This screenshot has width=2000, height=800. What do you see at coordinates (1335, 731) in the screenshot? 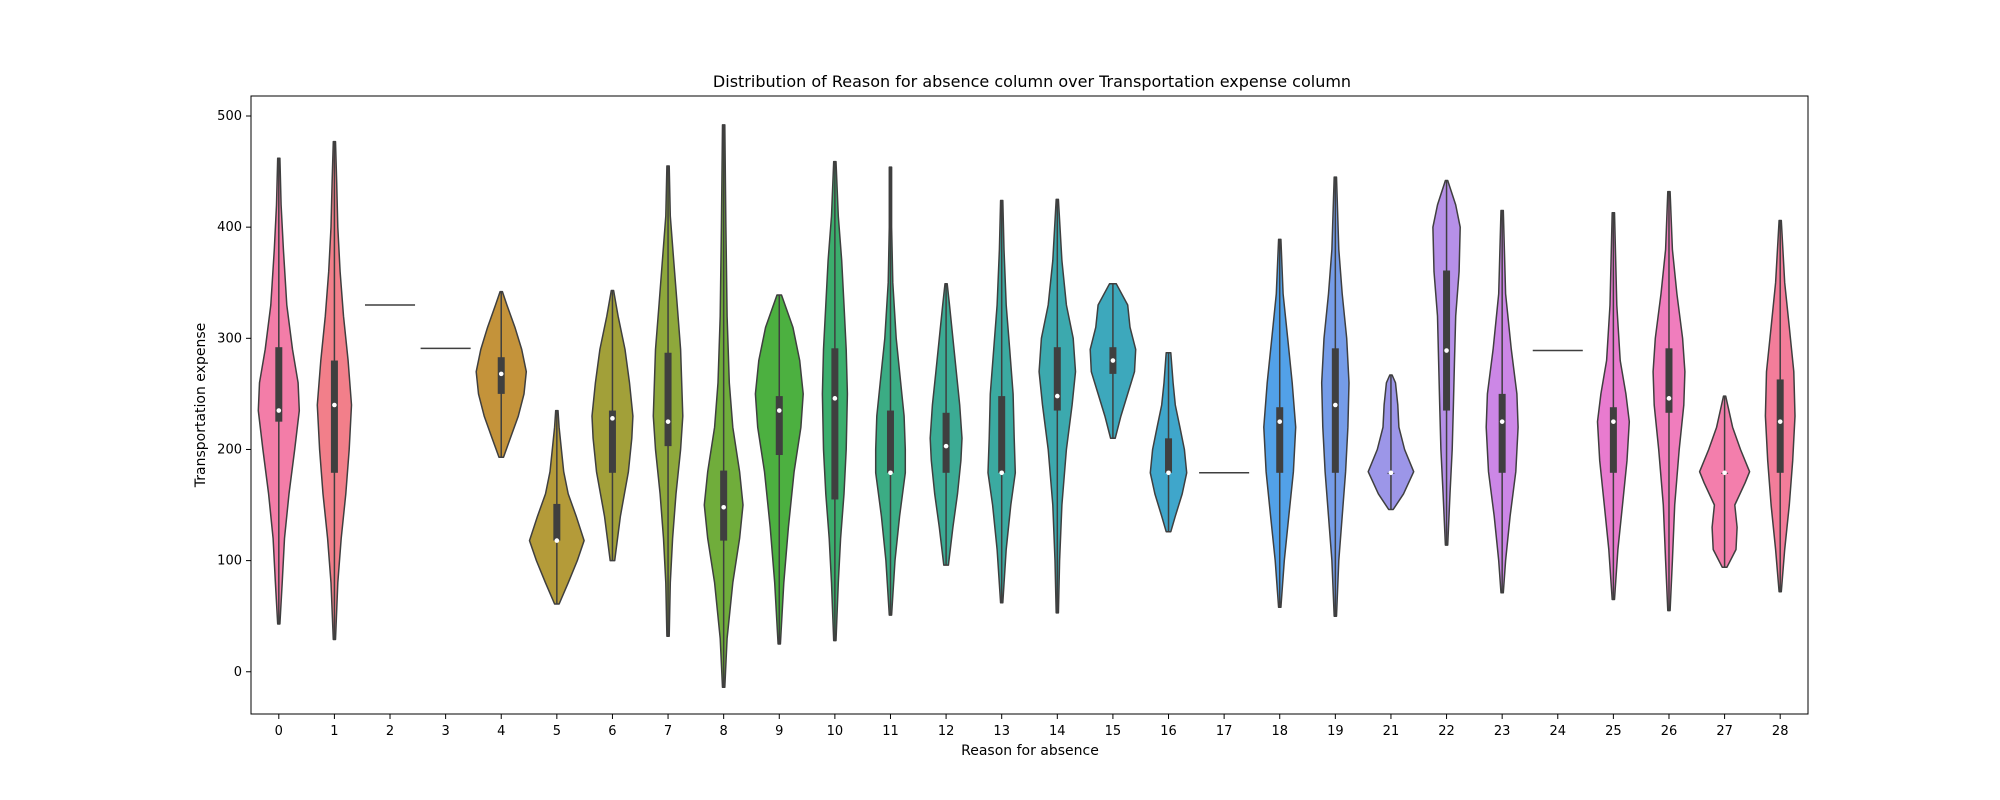
I see `x-tick-label: 19` at bounding box center [1335, 731].